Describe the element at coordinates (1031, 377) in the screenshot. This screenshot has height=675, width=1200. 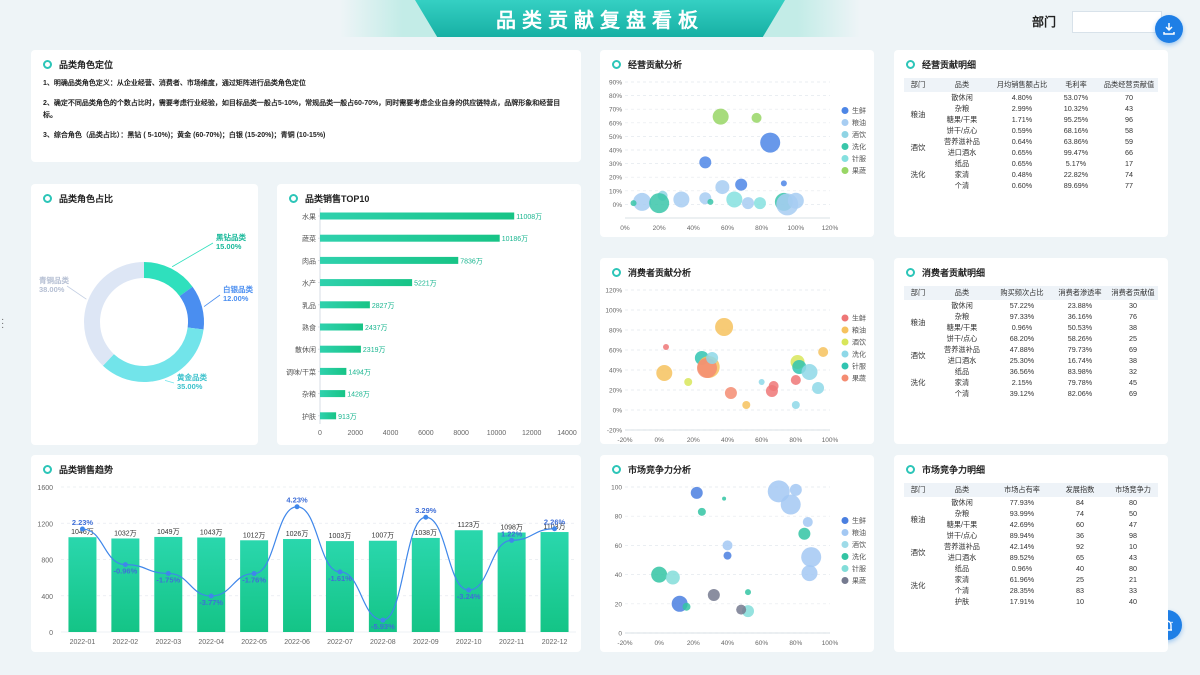
I see `table-row: 洗化 纸品 36.56% 83.98% 32` at that location.